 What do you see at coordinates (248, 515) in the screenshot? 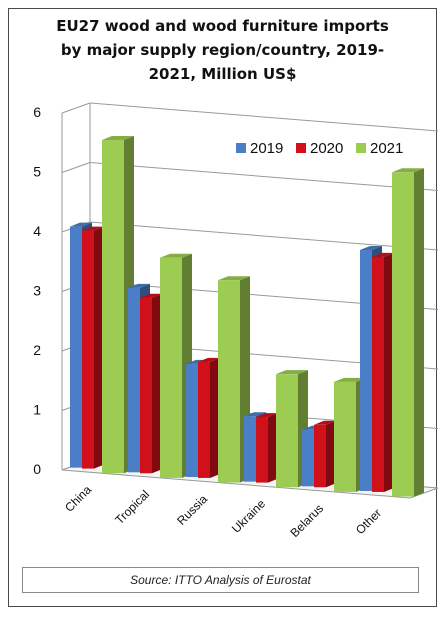
I see `x-tick-label: Ukraine` at bounding box center [248, 515].